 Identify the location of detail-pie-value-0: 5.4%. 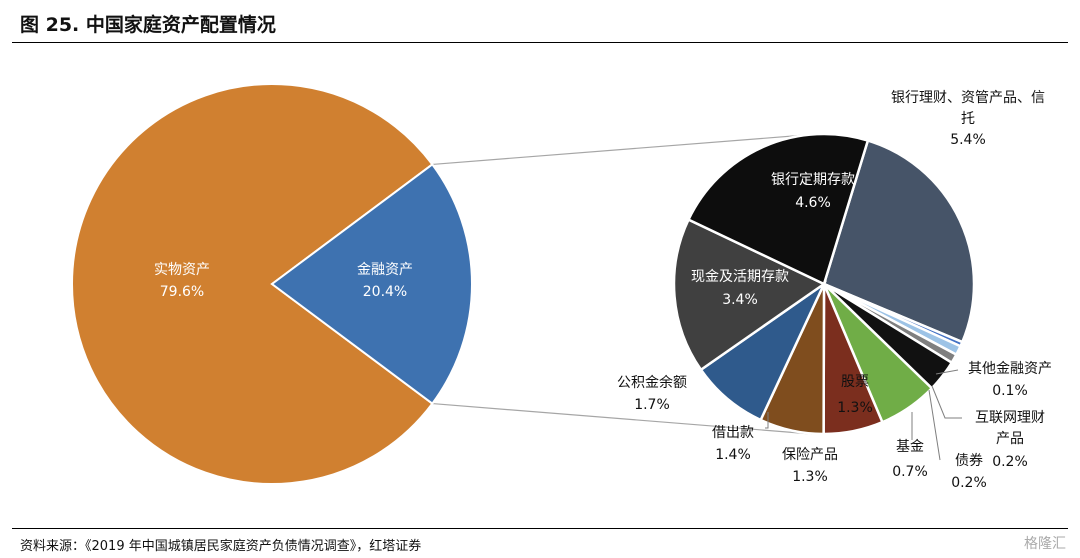
(968, 140).